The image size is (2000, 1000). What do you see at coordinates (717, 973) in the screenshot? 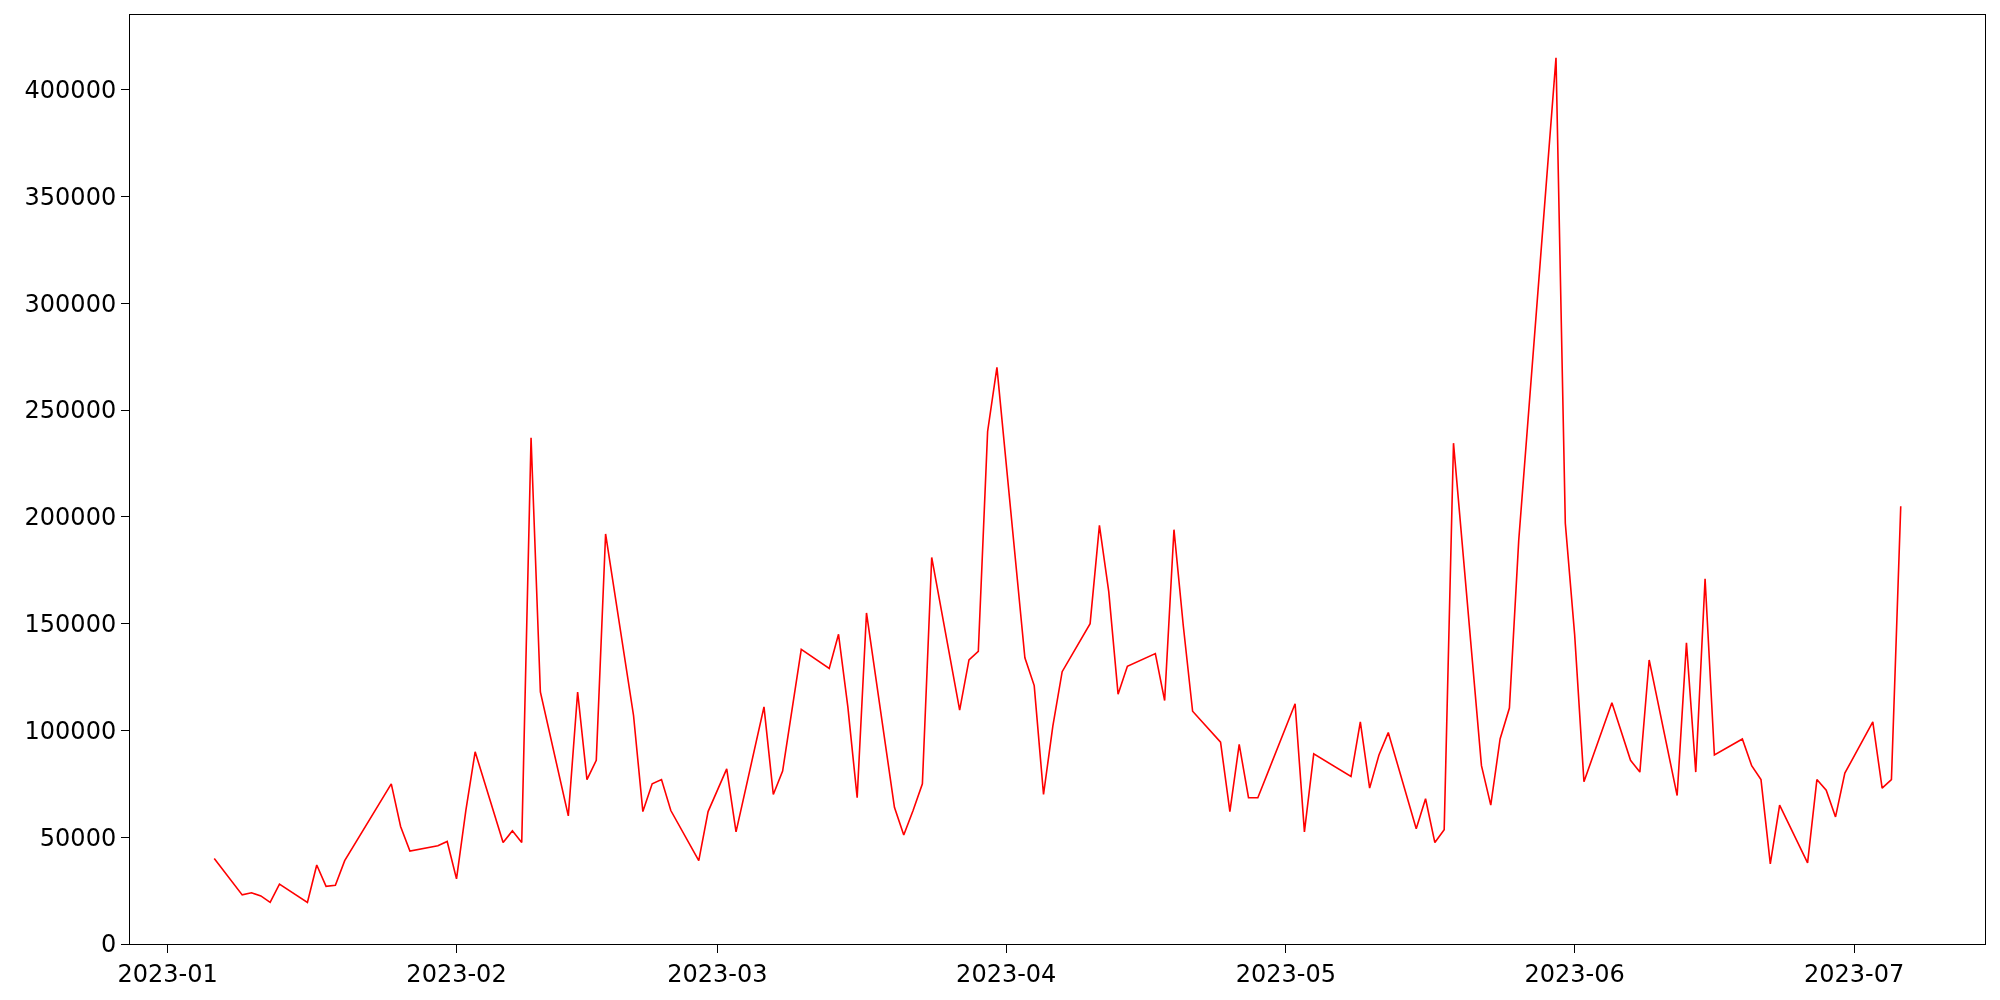
I see `x-tick-label: 2023-03` at bounding box center [717, 973].